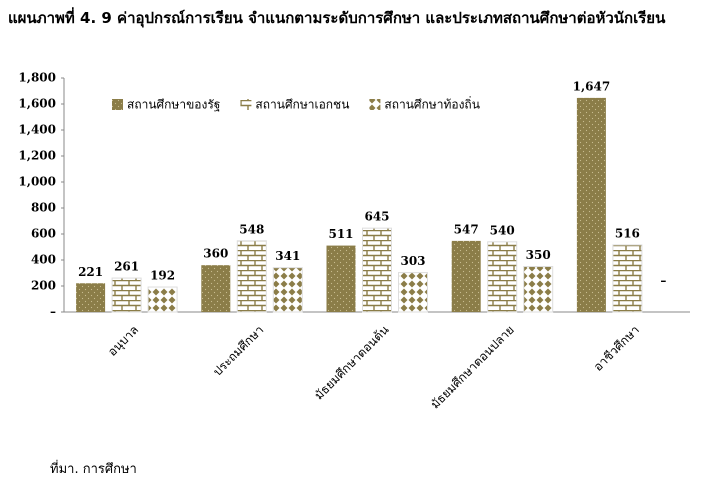  I want to click on data-label: 547, so click(466, 229).